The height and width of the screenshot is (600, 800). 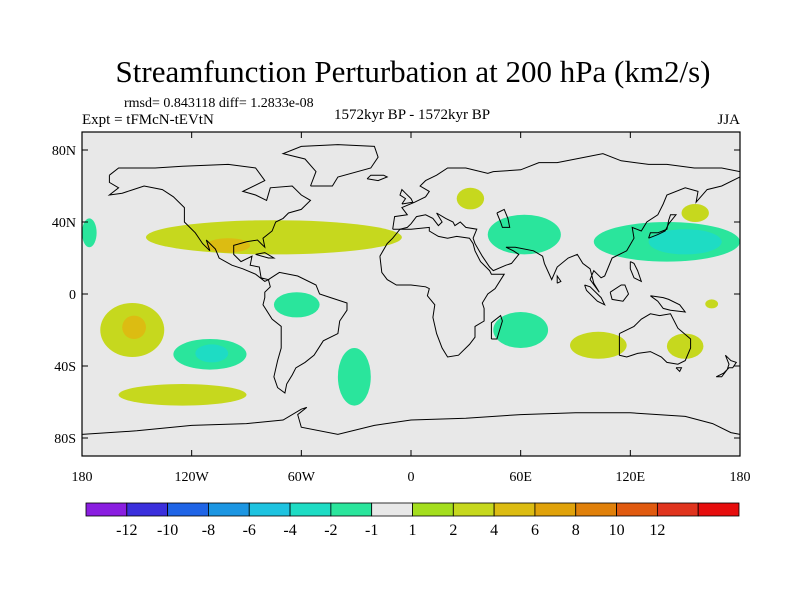 I want to click on coastline-north-america, so click(x=209, y=222).